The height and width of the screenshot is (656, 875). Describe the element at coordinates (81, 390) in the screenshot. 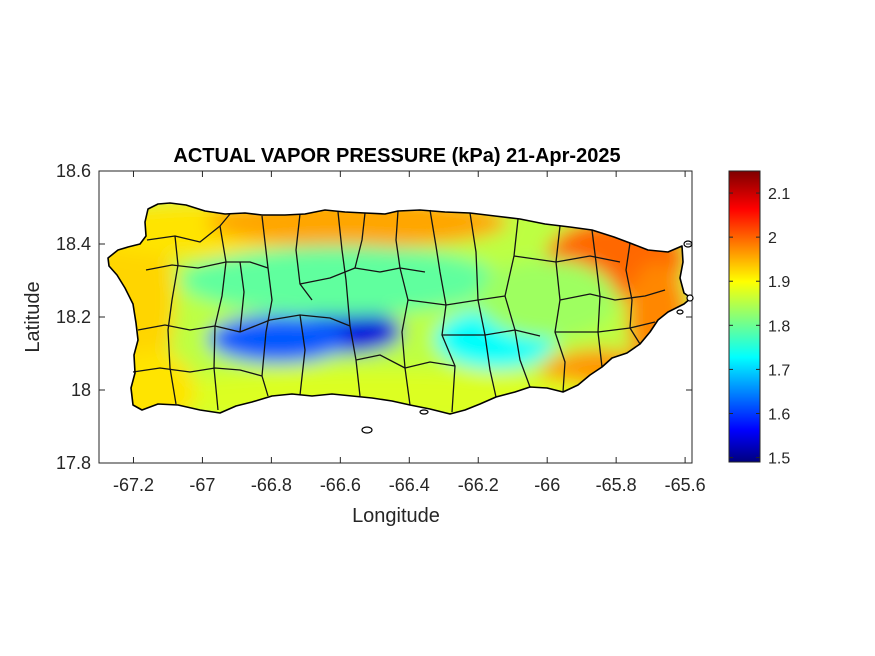

I see `y-tick-label: 18` at that location.